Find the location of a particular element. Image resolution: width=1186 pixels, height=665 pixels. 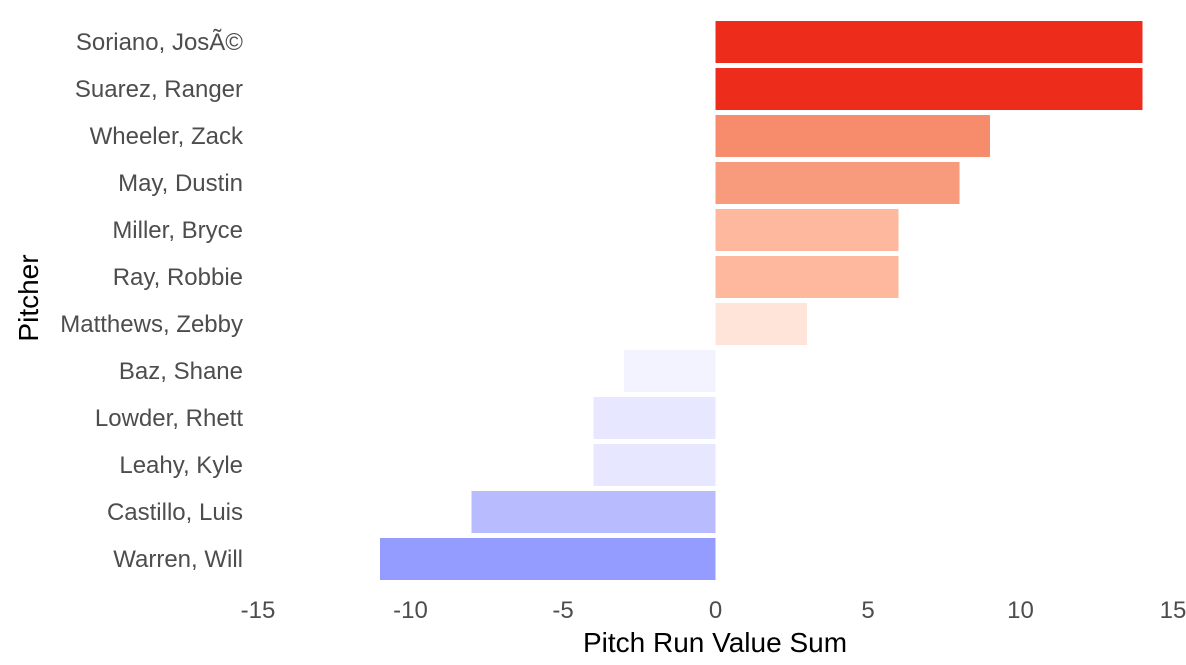

category-label: May, Dustin is located at coordinates (180, 183).